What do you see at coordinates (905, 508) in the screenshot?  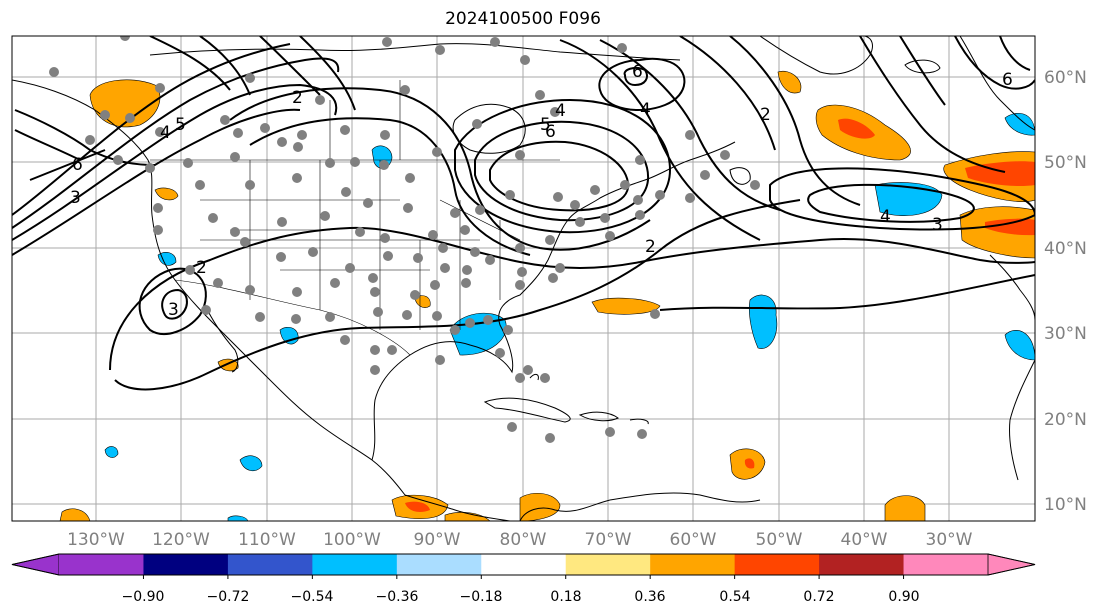 I see `positive-anomaly-west-africa` at bounding box center [905, 508].